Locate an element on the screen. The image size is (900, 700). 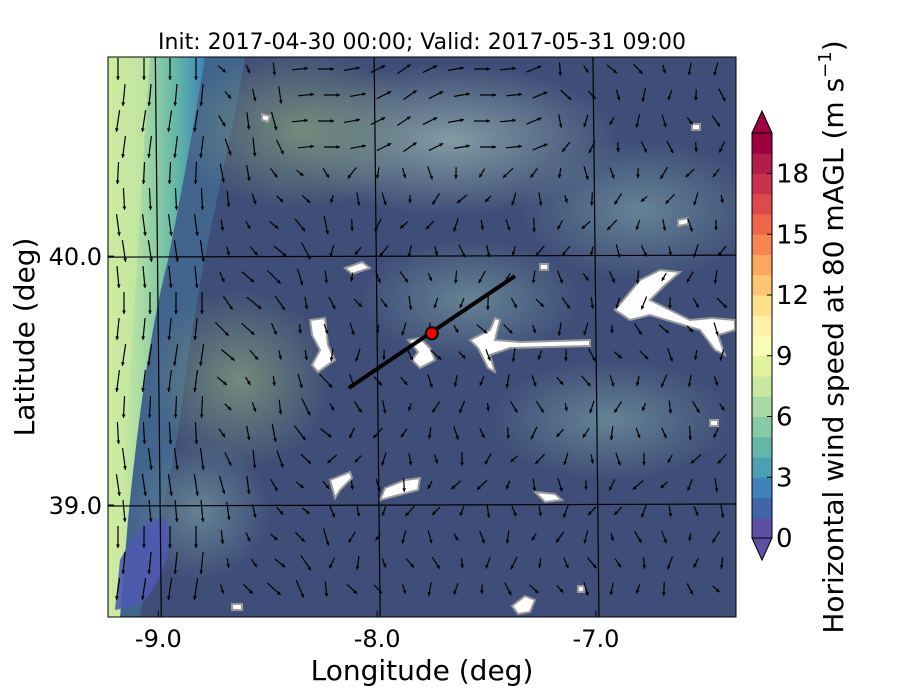
location-marker is located at coordinates (431, 333).